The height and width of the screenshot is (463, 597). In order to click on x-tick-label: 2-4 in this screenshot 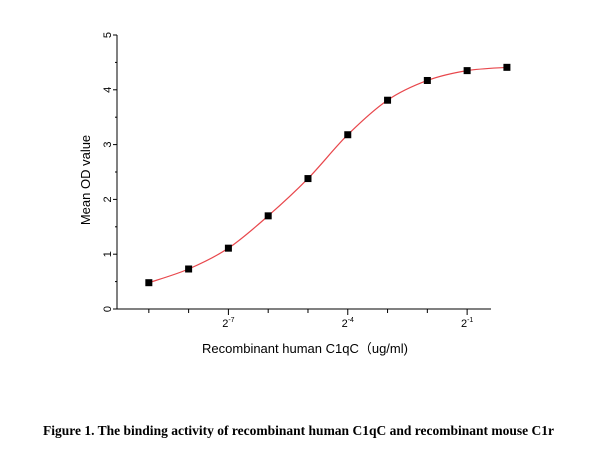, I will do `click(348, 323)`.